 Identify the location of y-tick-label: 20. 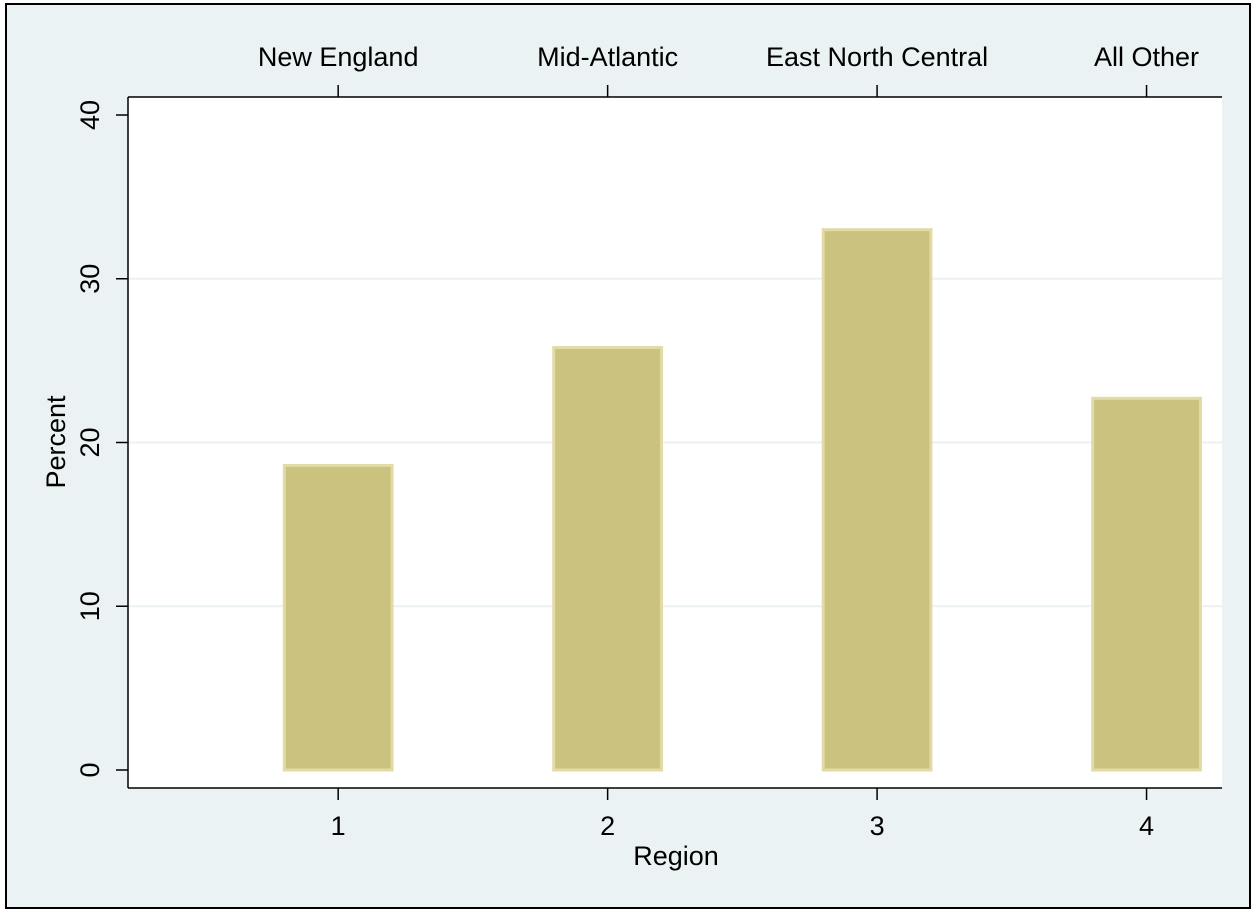
(90, 442).